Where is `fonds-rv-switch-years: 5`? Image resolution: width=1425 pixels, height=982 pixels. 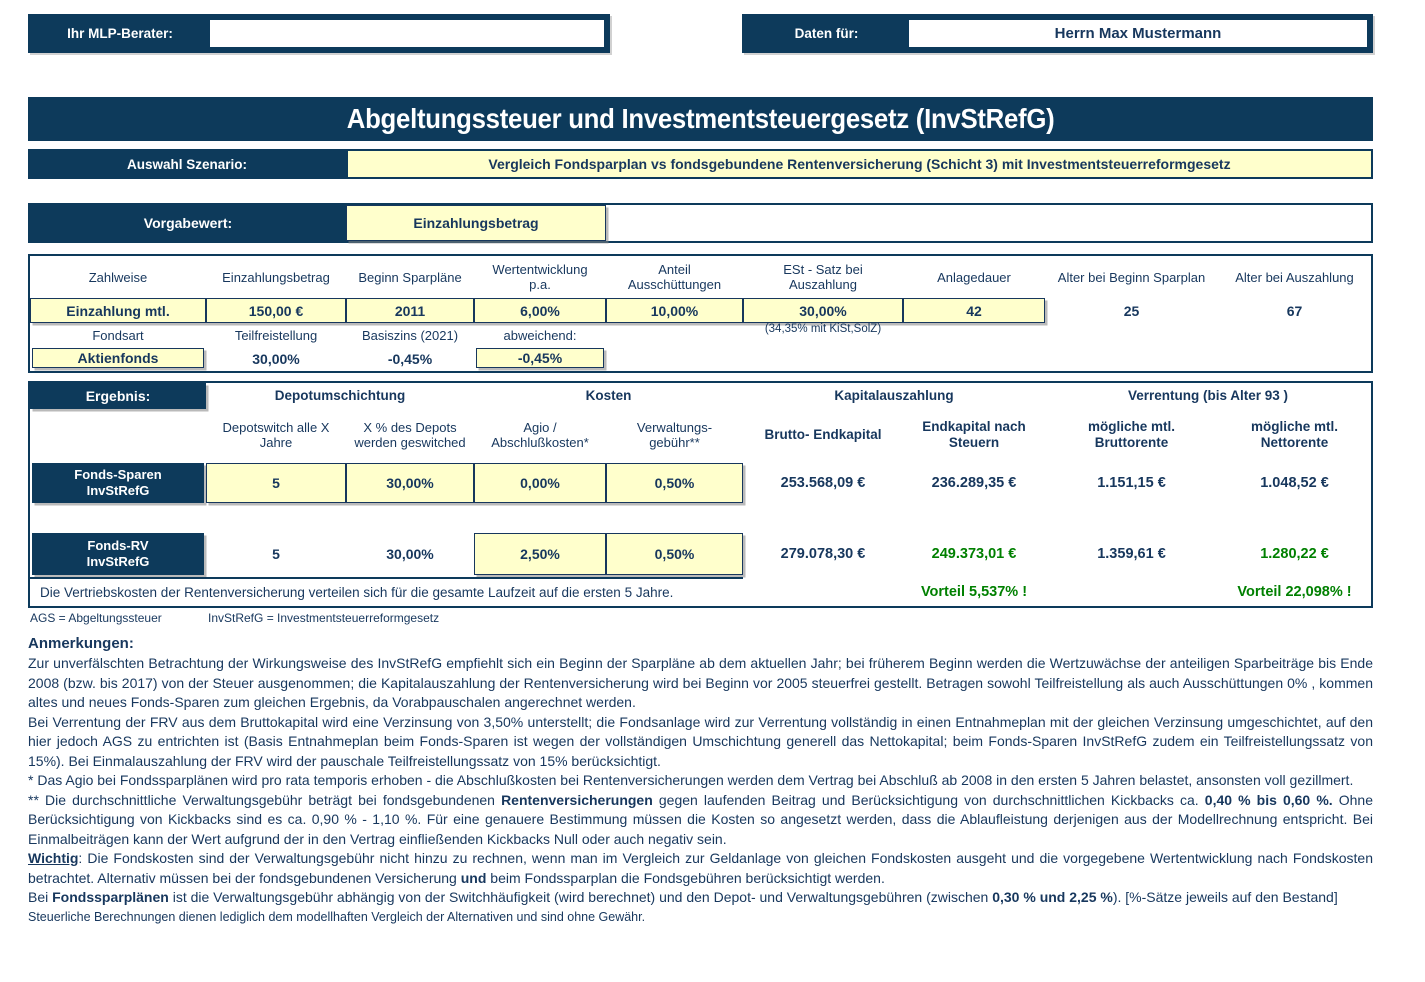 fonds-rv-switch-years: 5 is located at coordinates (276, 554).